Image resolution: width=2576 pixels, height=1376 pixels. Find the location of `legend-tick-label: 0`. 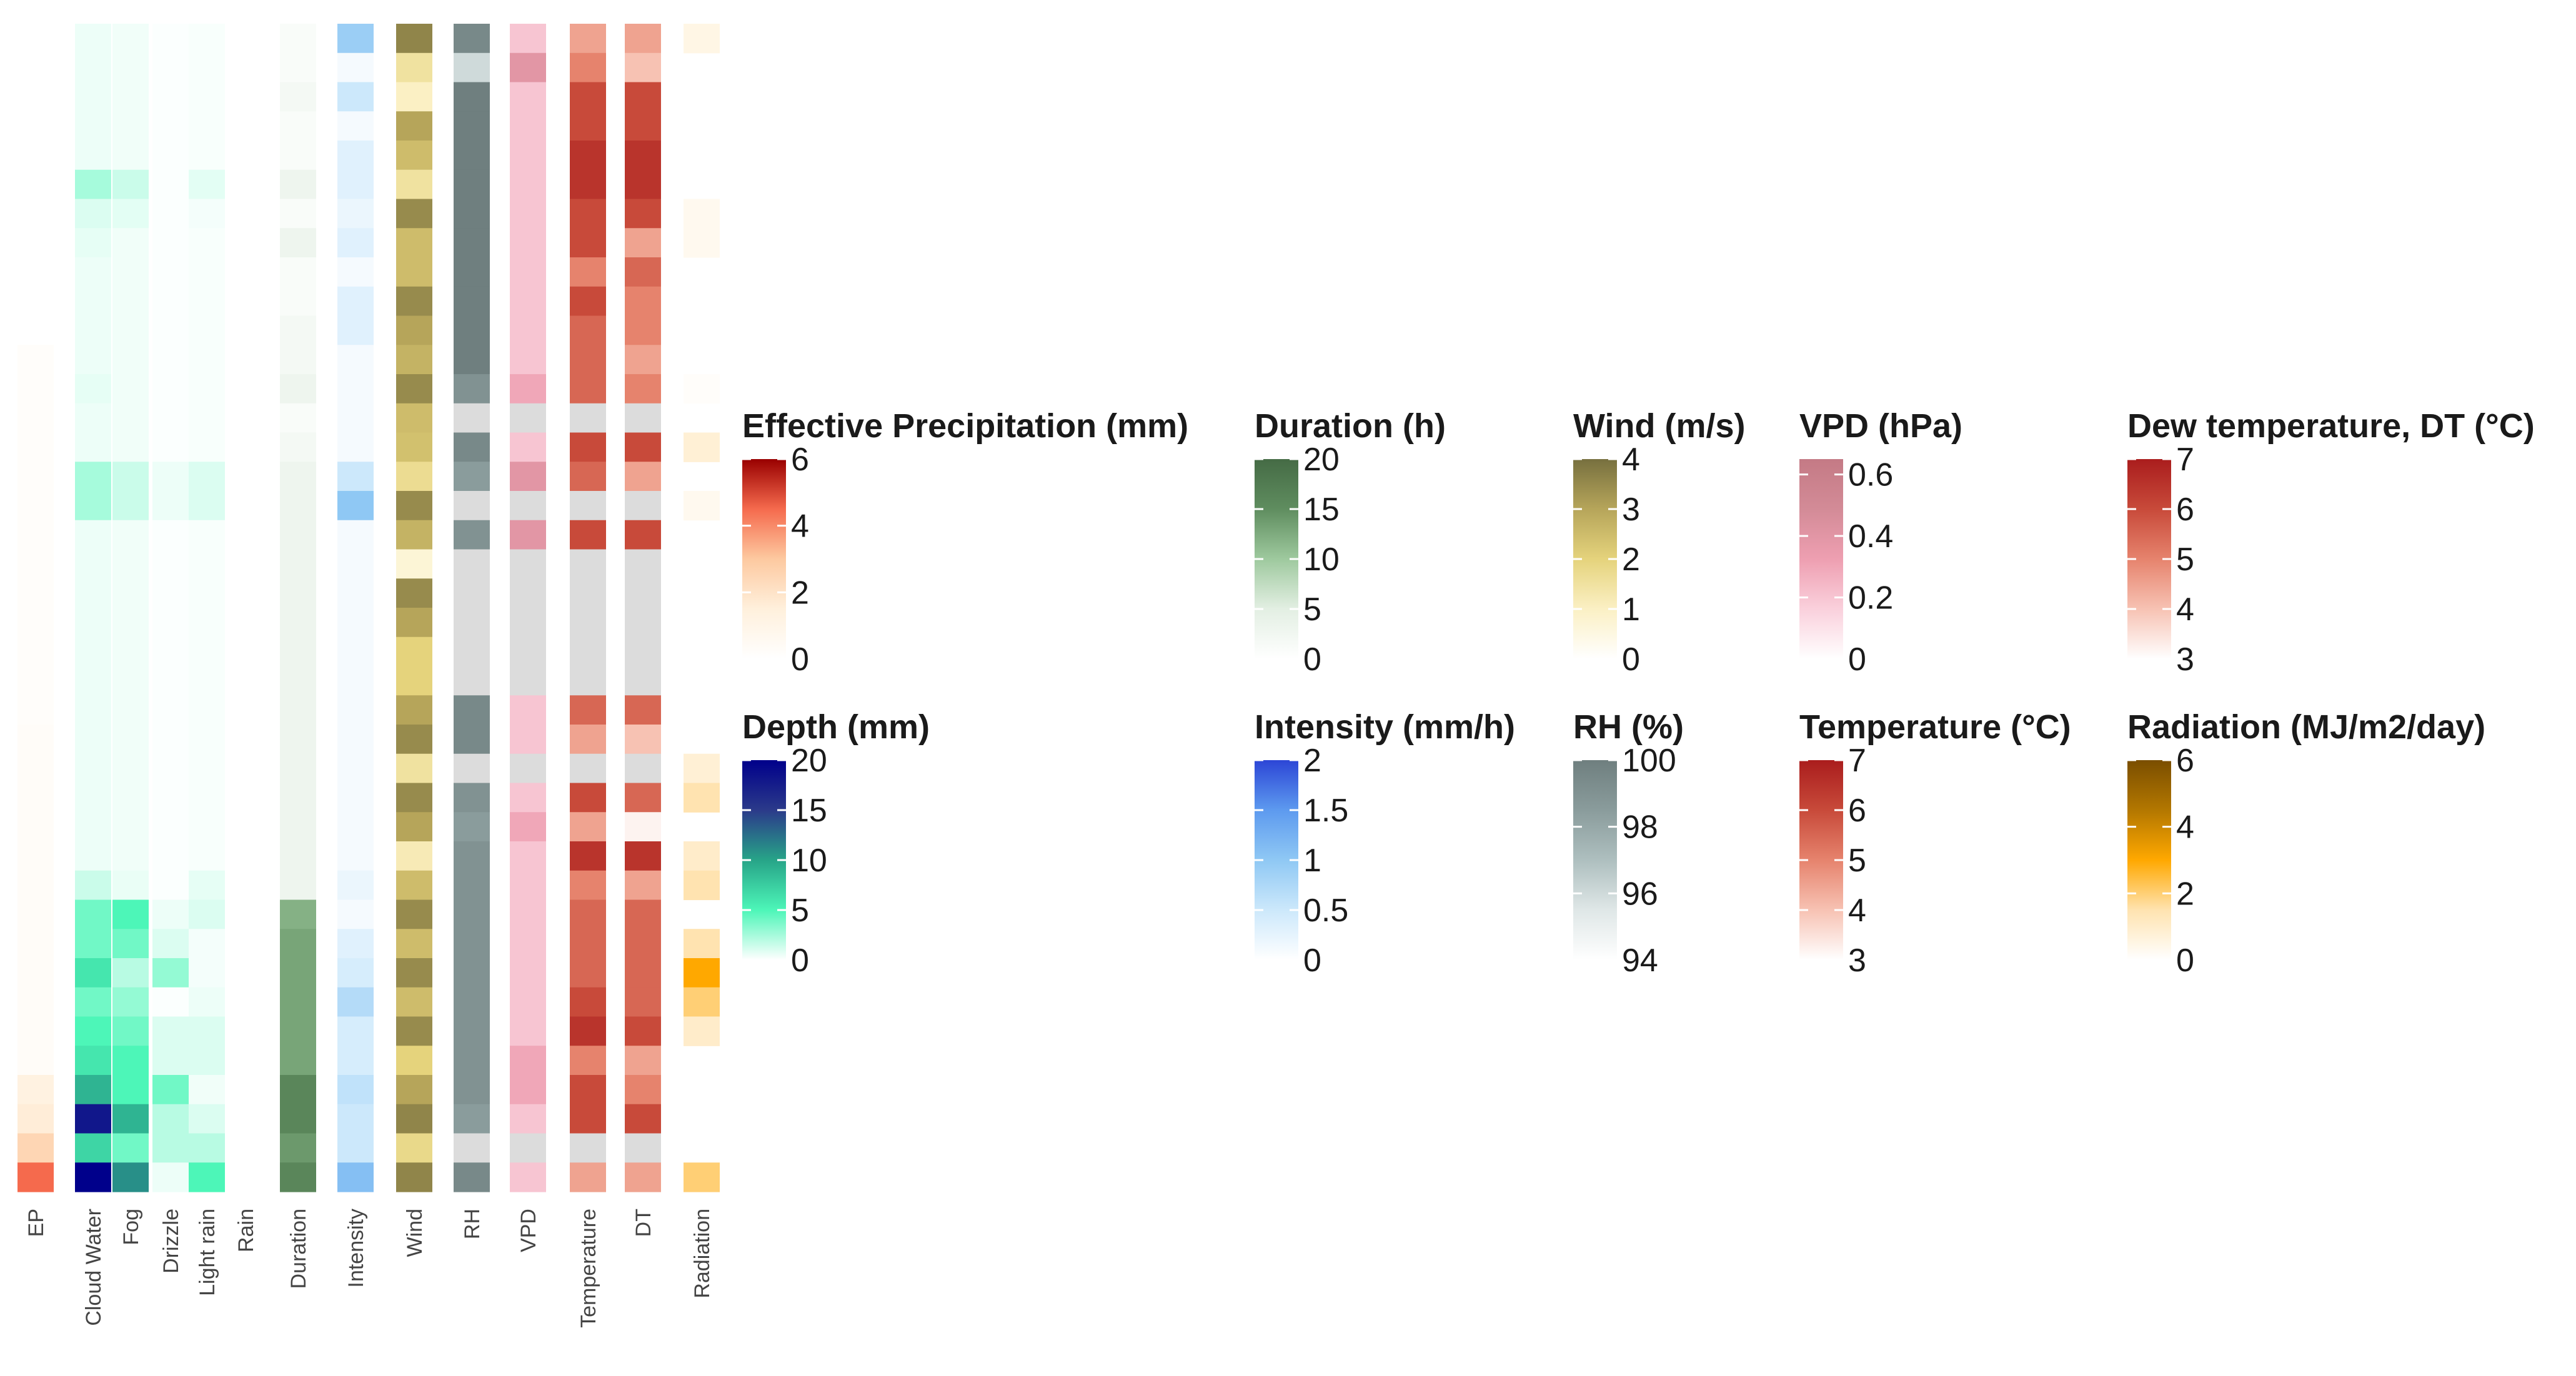

legend-tick-label: 0 is located at coordinates (1857, 659).